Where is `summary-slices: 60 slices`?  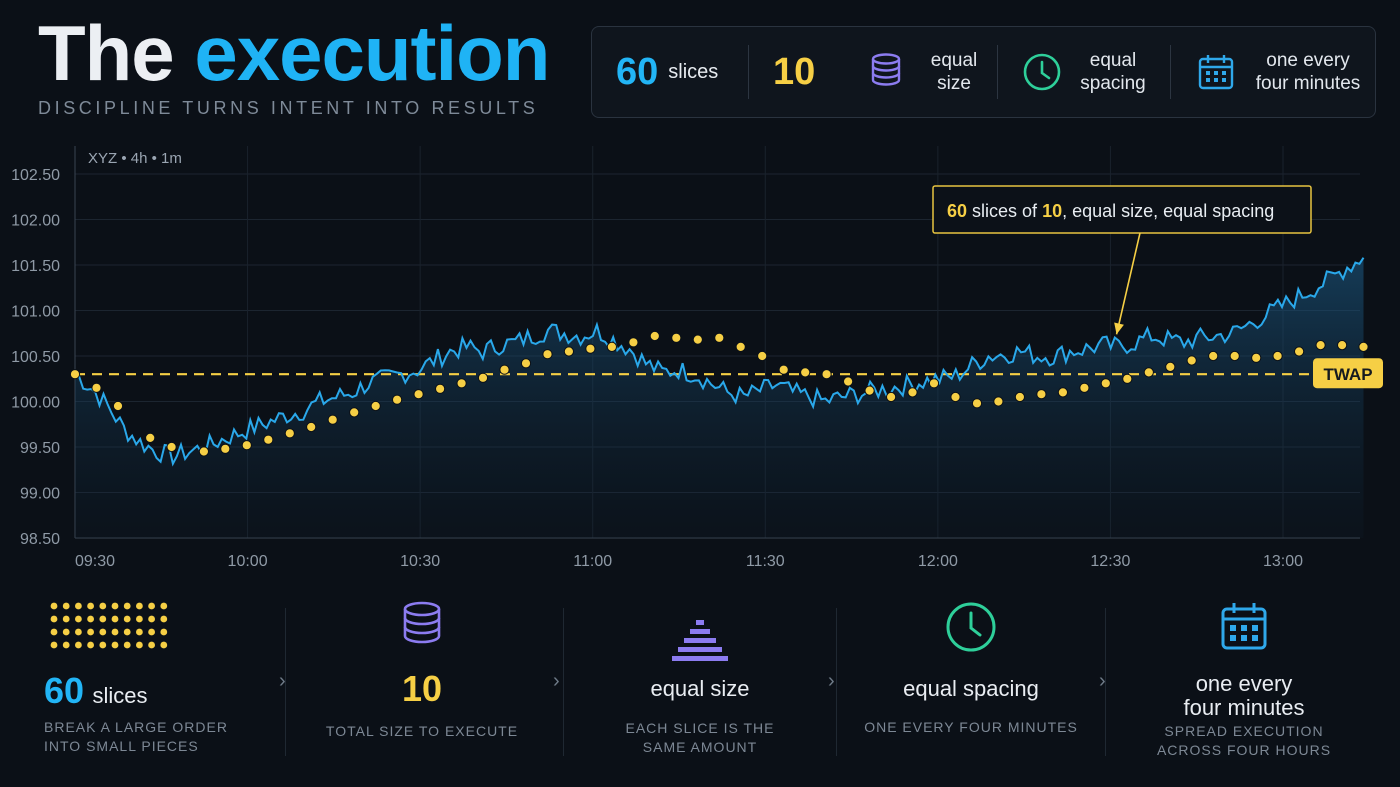 summary-slices: 60 slices is located at coordinates (667, 72).